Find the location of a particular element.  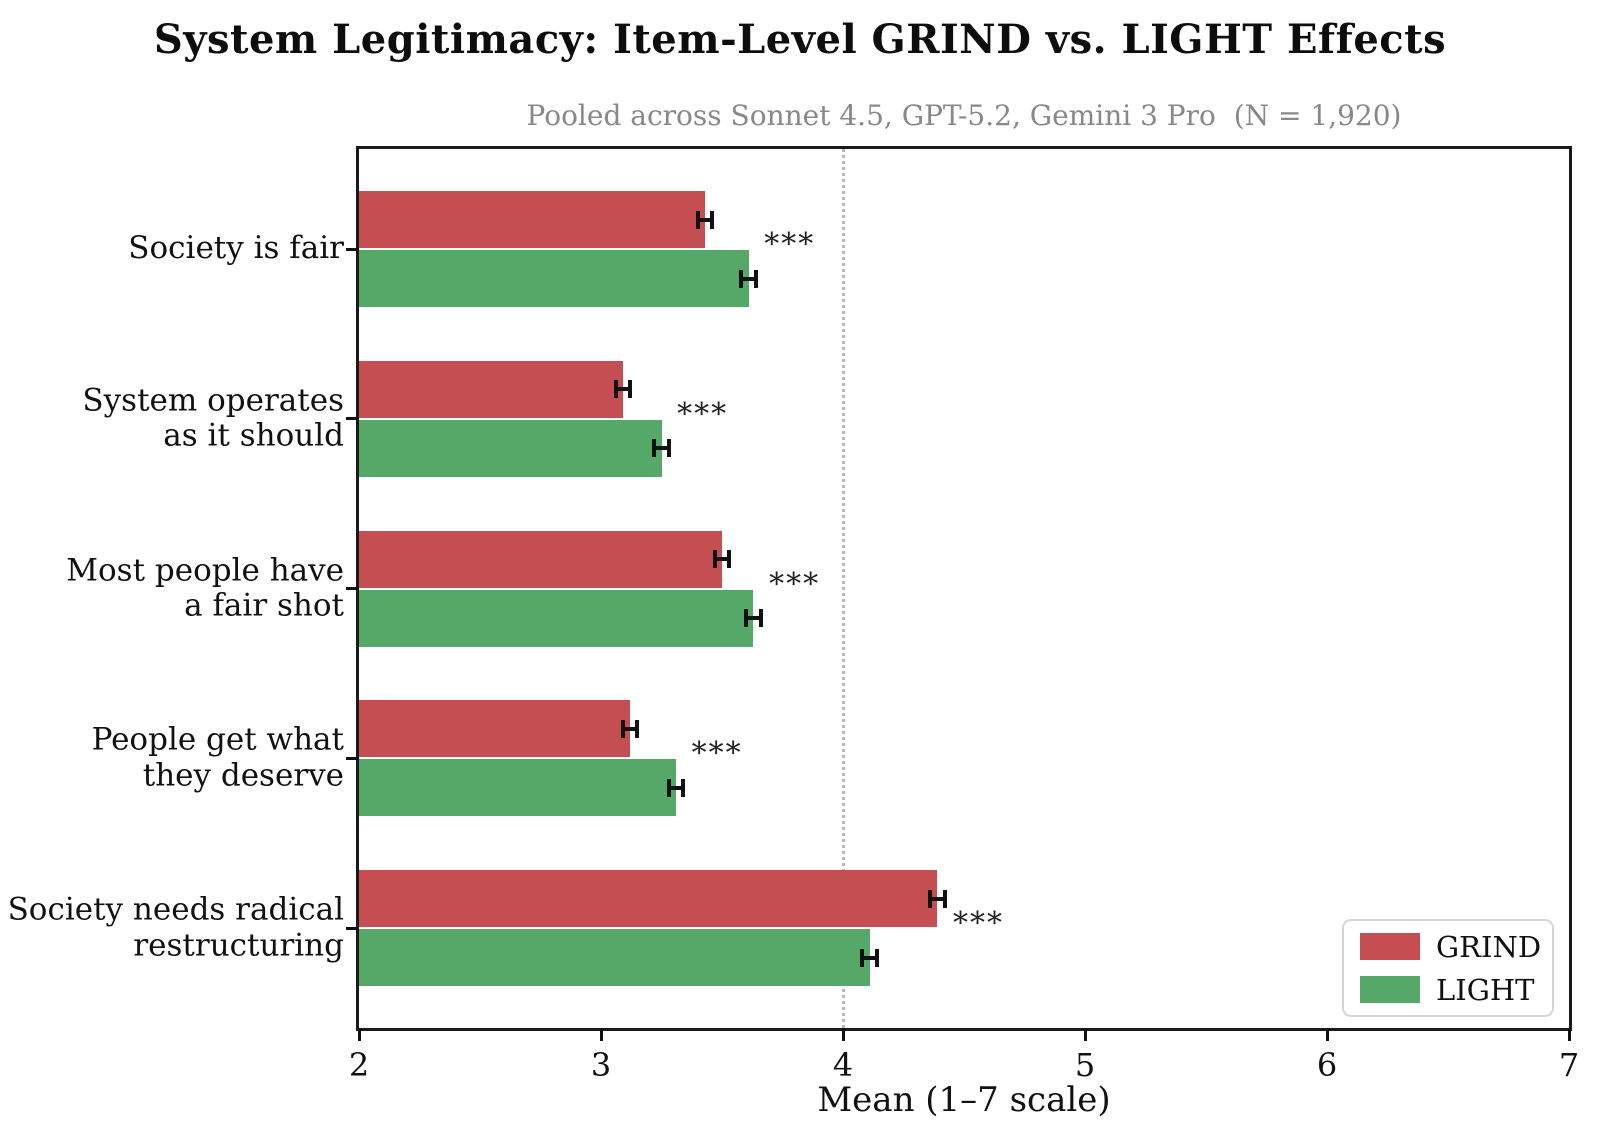

legend-entry-light: LIGHT is located at coordinates (1456, 990).